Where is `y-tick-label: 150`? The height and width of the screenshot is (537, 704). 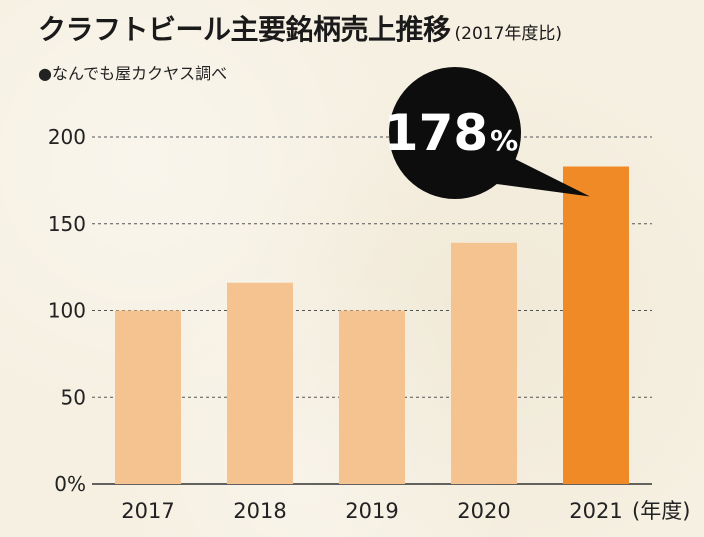 y-tick-label: 150 is located at coordinates (67, 224).